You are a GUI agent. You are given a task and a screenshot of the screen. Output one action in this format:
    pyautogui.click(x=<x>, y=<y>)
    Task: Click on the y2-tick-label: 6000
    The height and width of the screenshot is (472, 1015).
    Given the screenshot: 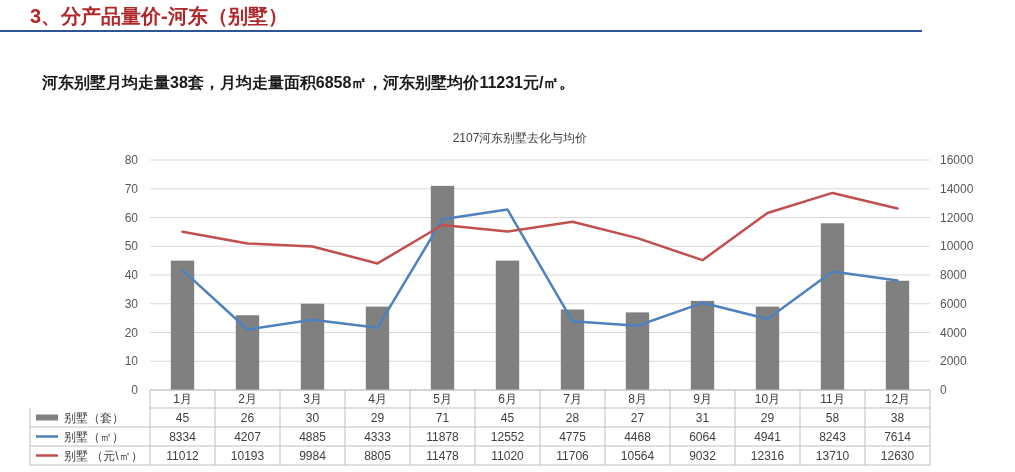 What is the action you would take?
    pyautogui.click(x=954, y=303)
    